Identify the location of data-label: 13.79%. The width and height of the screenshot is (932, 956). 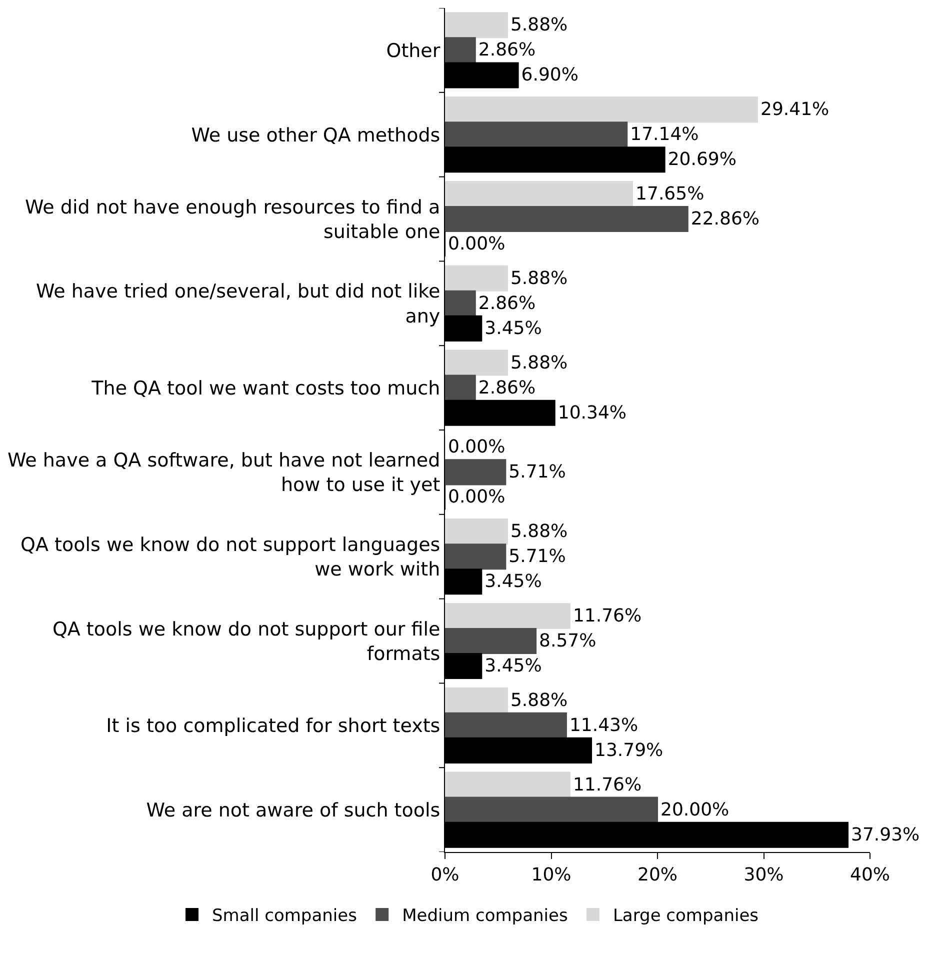
(629, 750).